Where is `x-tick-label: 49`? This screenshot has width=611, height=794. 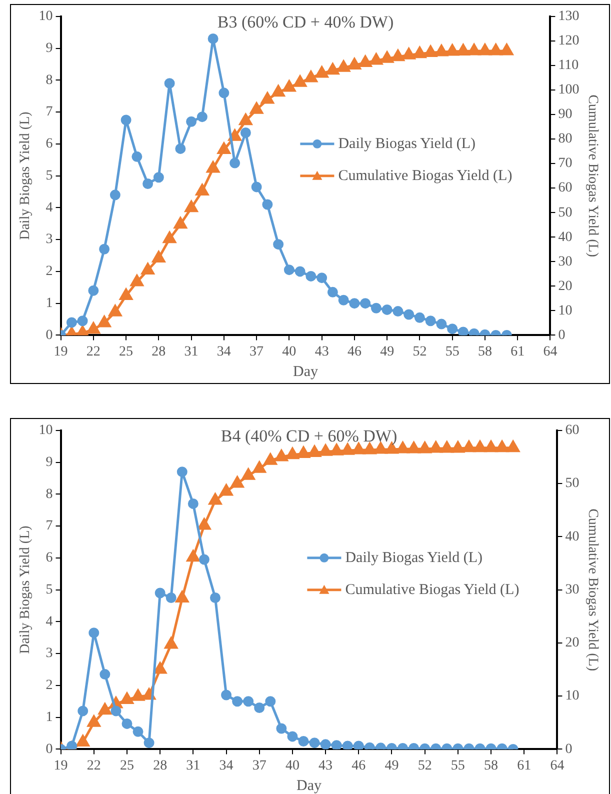 x-tick-label: 49 is located at coordinates (387, 352).